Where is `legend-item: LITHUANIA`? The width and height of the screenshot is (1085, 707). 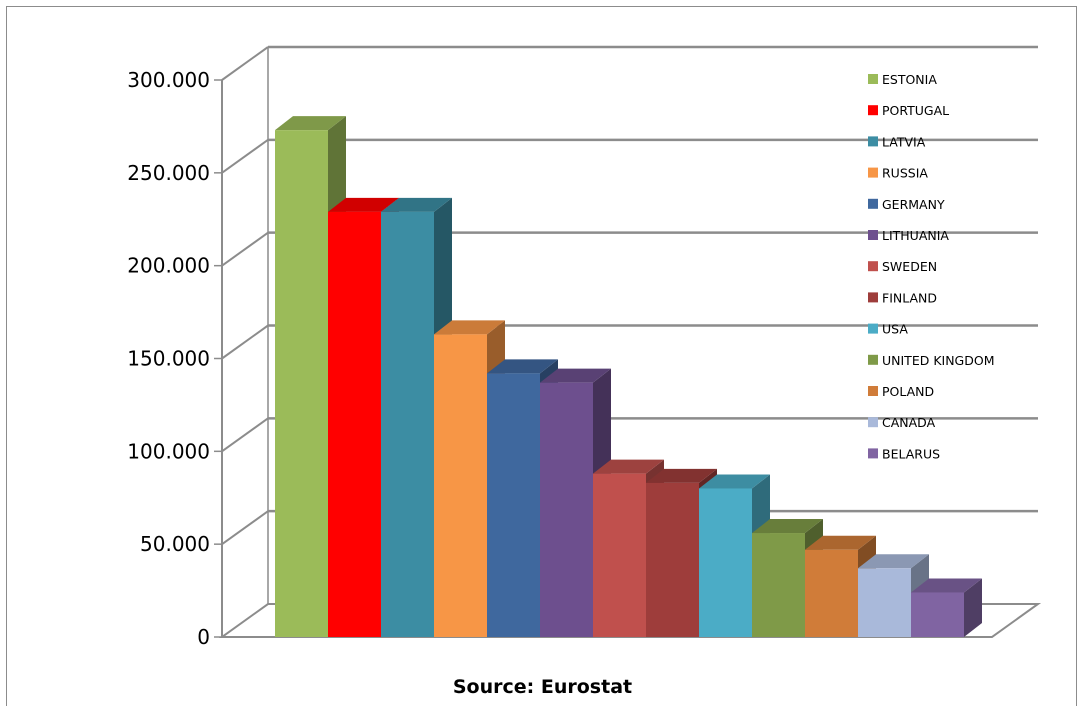 legend-item: LITHUANIA is located at coordinates (908, 235).